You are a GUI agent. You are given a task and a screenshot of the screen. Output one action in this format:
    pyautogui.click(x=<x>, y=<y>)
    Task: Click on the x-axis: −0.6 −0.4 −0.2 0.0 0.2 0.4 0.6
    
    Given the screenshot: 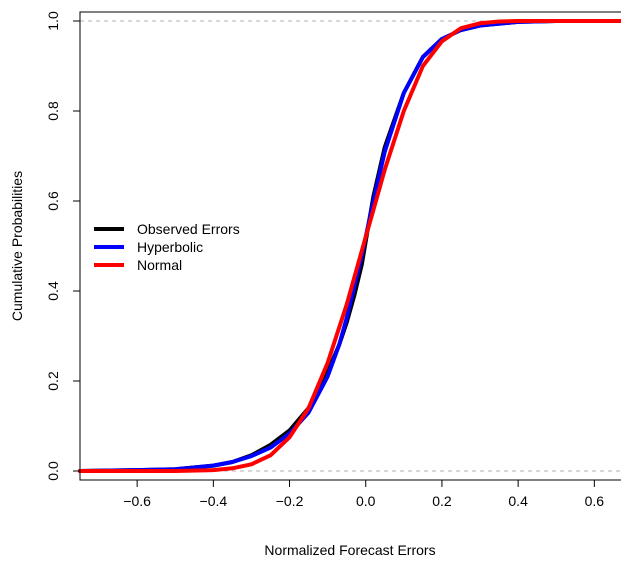 What is the action you would take?
    pyautogui.click(x=363, y=494)
    